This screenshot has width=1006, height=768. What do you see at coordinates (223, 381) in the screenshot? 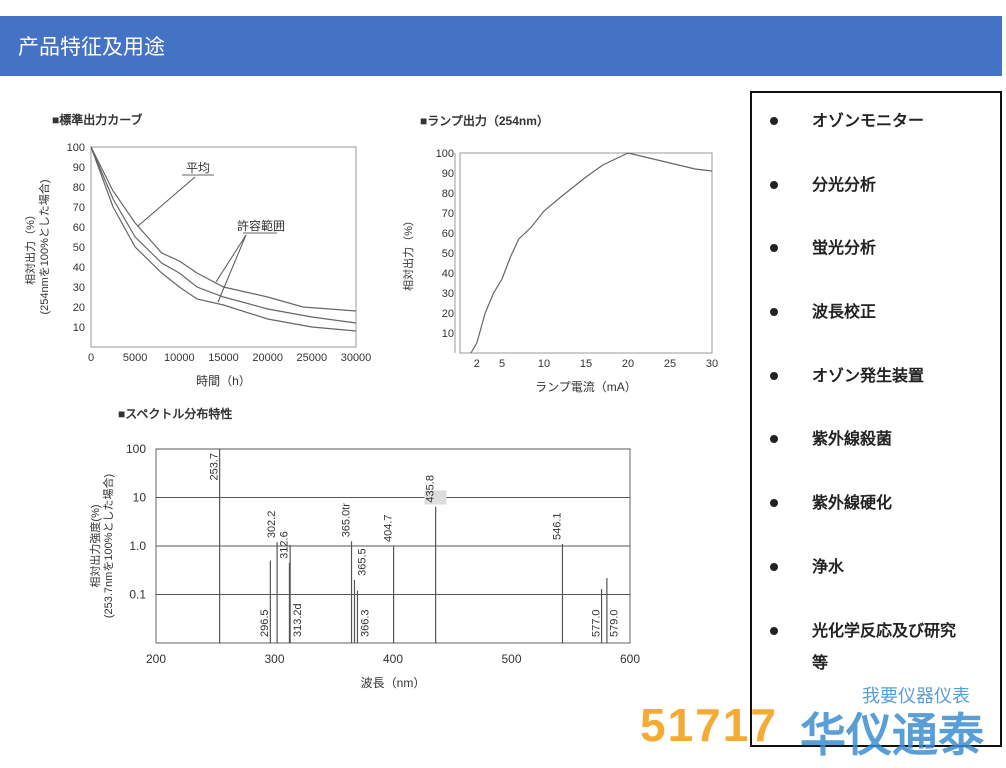
I see `x-axis-label: 時間（h）` at bounding box center [223, 381].